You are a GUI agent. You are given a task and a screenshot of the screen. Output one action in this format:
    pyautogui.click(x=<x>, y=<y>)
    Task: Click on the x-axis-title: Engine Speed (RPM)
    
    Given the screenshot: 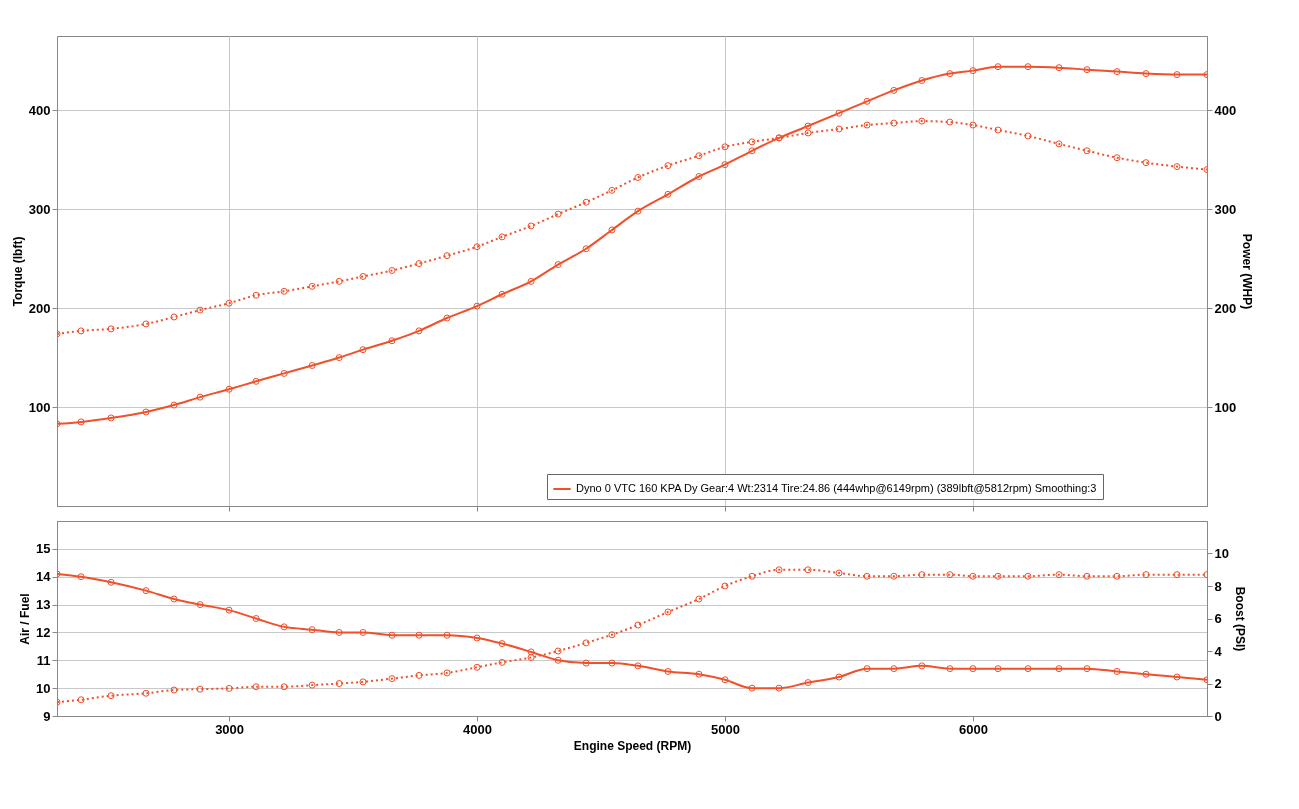 What is the action you would take?
    pyautogui.click(x=632, y=745)
    